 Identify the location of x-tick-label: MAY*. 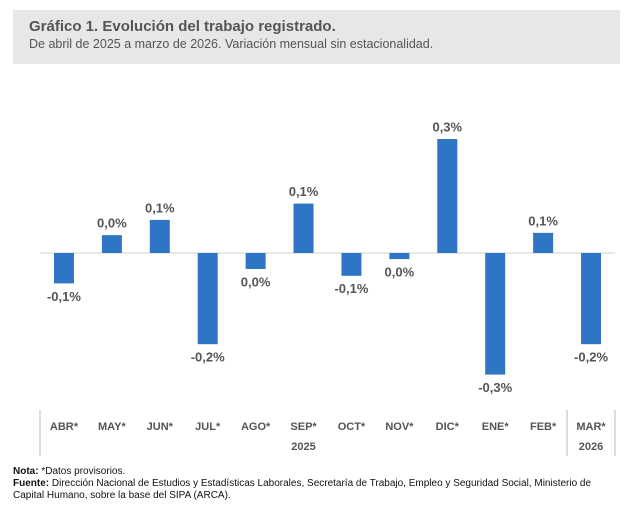
(112, 427).